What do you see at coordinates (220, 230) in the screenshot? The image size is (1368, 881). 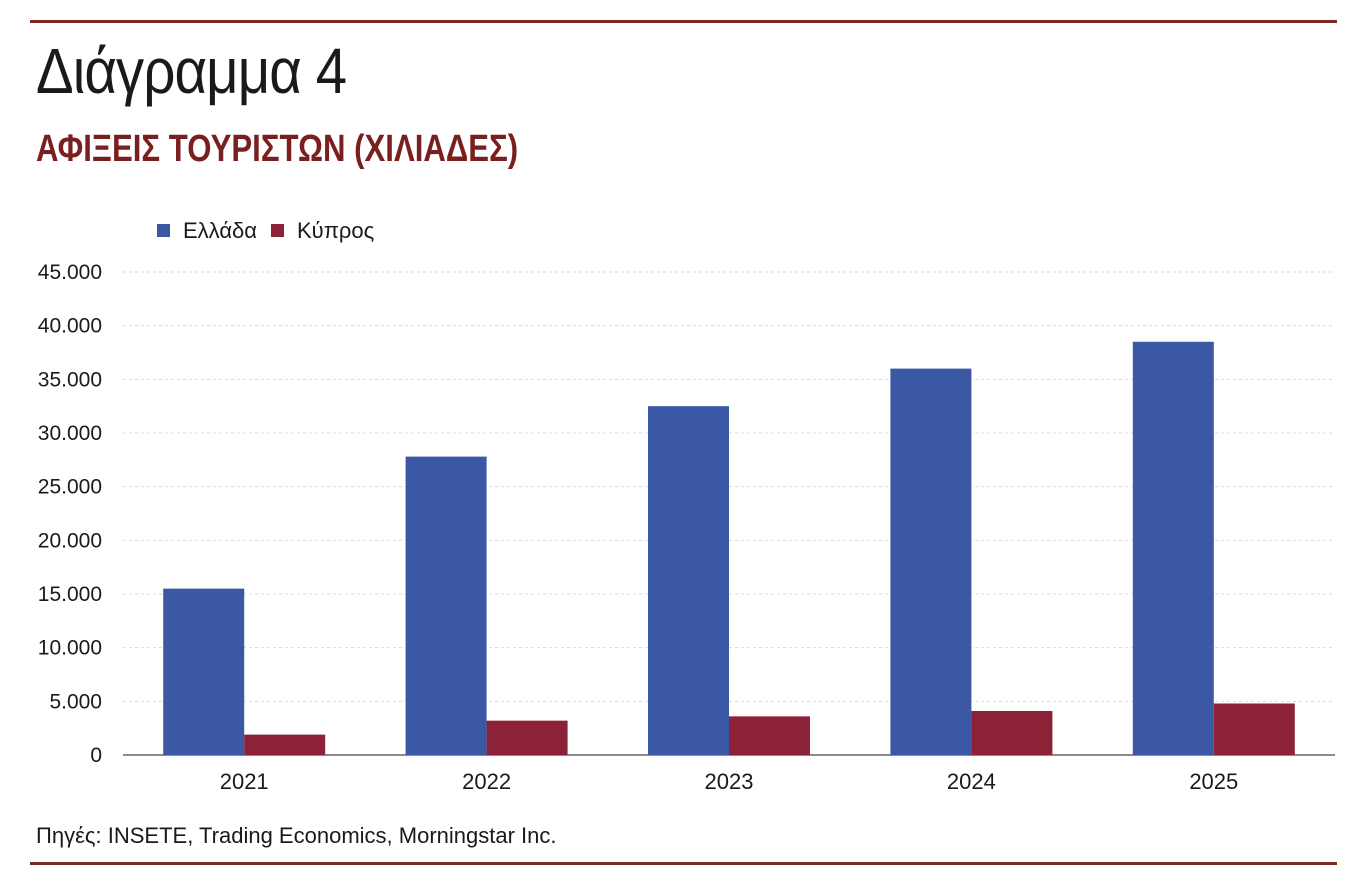 I see `legend-label: Ελλάδα` at bounding box center [220, 230].